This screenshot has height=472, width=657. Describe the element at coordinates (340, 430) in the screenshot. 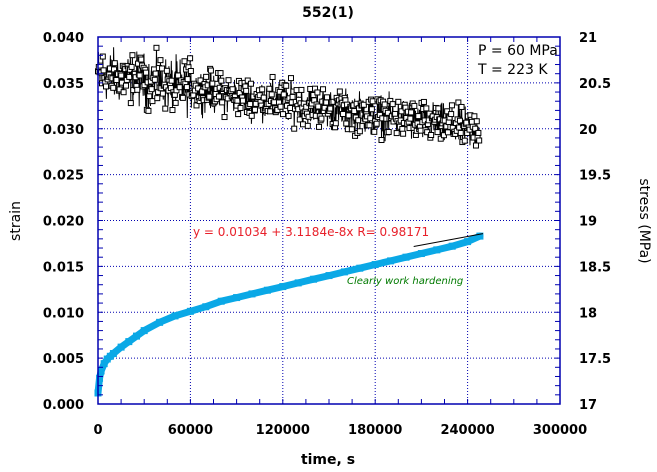

I see `x-tick-labels: 0 60000 120000 180000 240000 300000` at that location.